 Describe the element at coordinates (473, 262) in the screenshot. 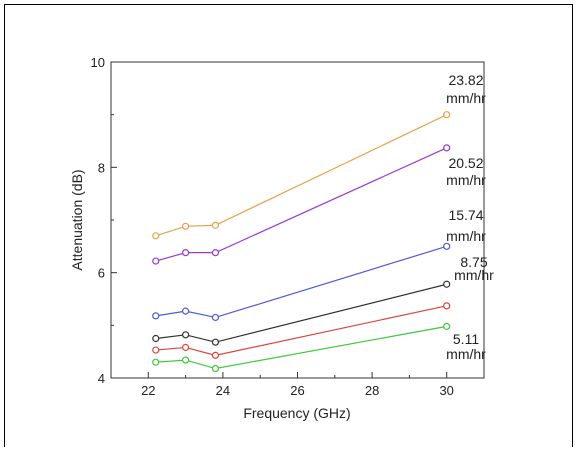

I see `series-annotation: 8.75` at that location.